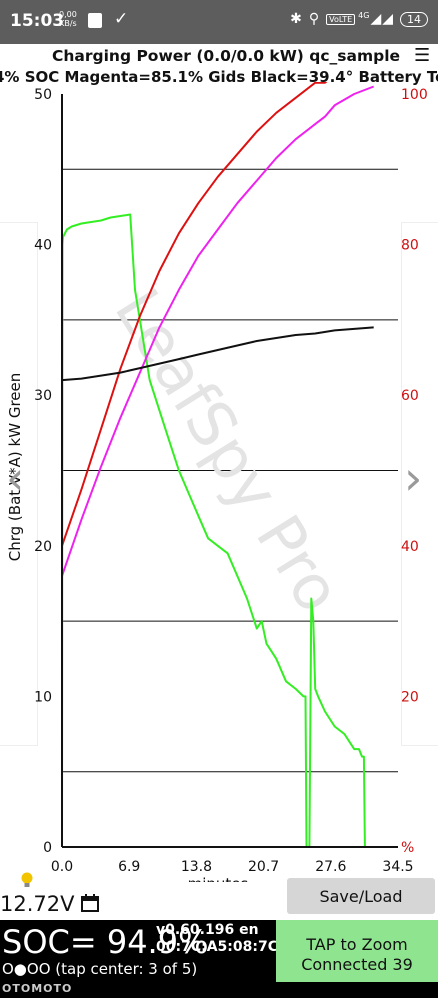 This screenshot has height=998, width=438. I want to click on tap-to-zoom-label: TAP to Zoom, so click(357, 944).